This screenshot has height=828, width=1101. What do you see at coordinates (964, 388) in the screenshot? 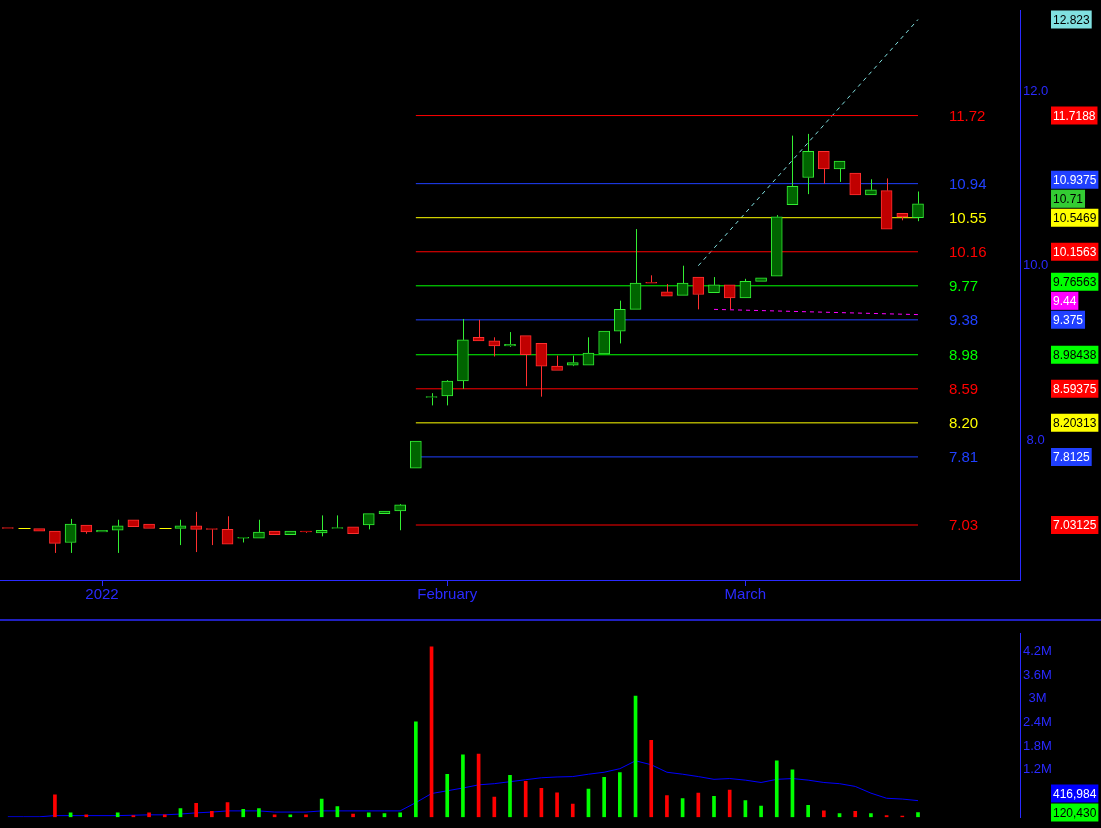
I see `text: 8.59` at bounding box center [964, 388].